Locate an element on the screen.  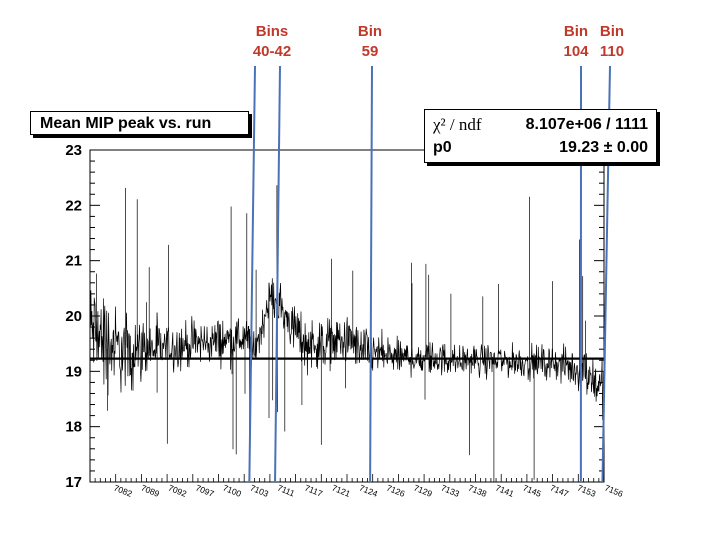
x-tick-label: 7111 is located at coordinates (286, 491).